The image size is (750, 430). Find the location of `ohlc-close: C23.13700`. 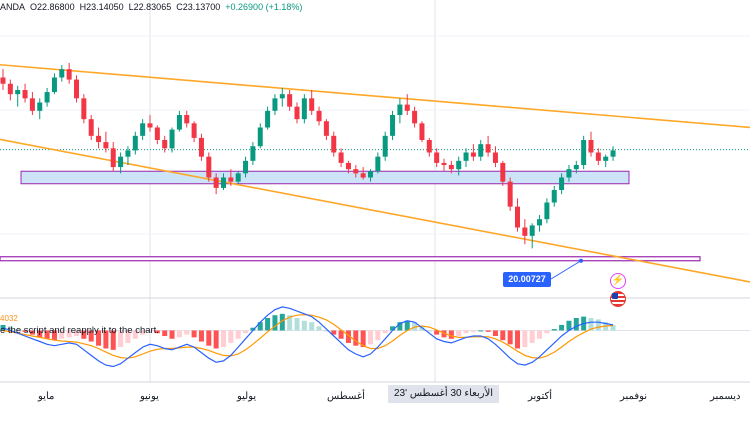

ohlc-close: C23.13700 is located at coordinates (198, 7).